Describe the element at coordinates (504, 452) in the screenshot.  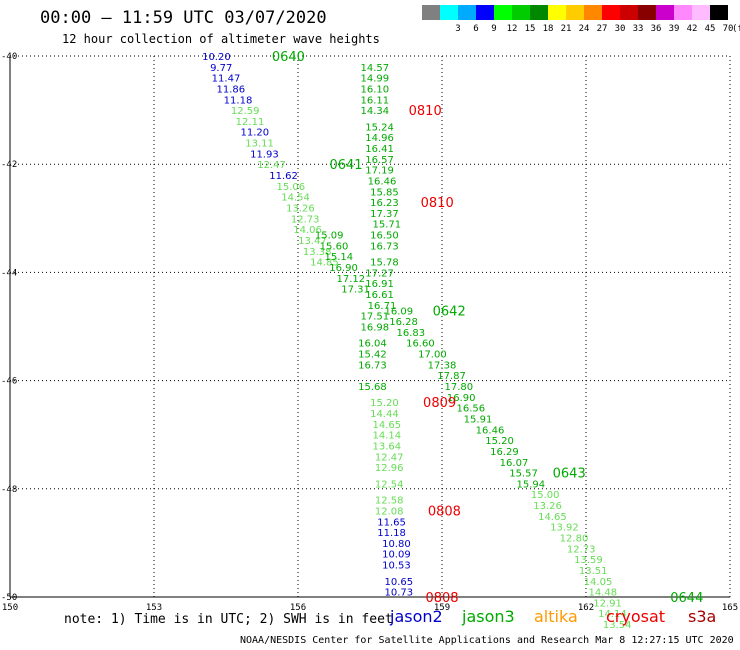
I see `wave-height-value: 16.29` at that location.